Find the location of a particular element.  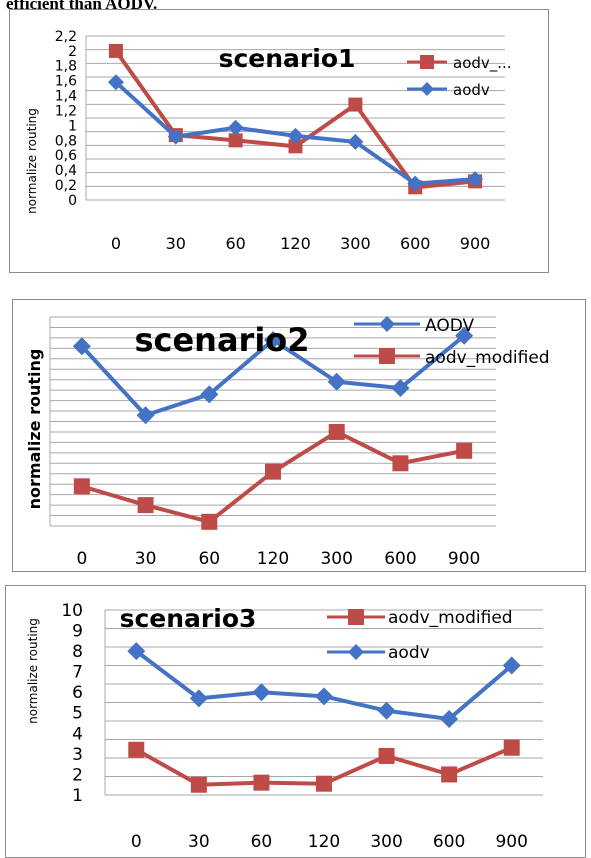

y-tick-label: 1,2 is located at coordinates (66, 111).